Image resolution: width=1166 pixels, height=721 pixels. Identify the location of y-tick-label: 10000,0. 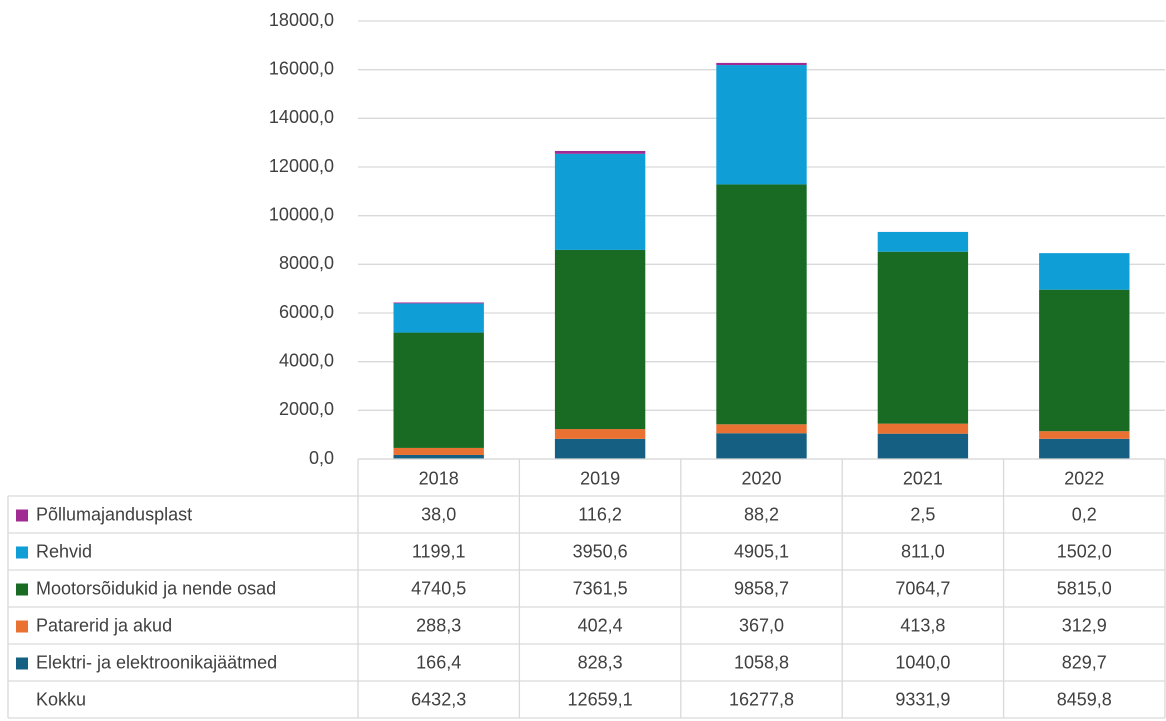
(301, 214).